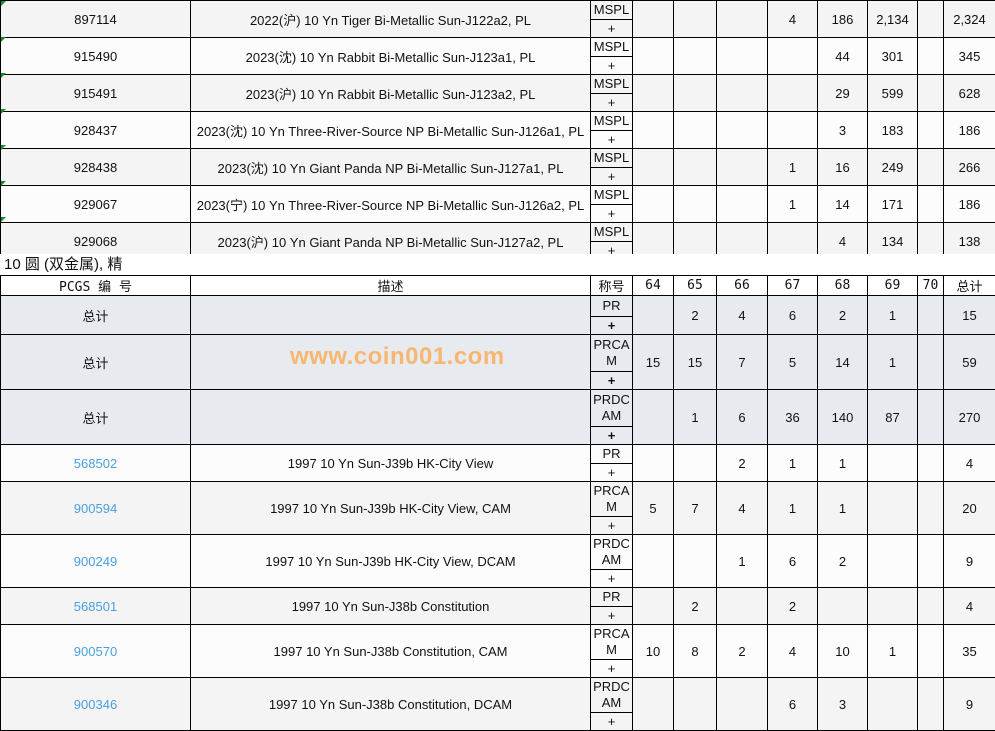 Image resolution: width=995 pixels, height=731 pixels. I want to click on row-total: 59, so click(969, 362).